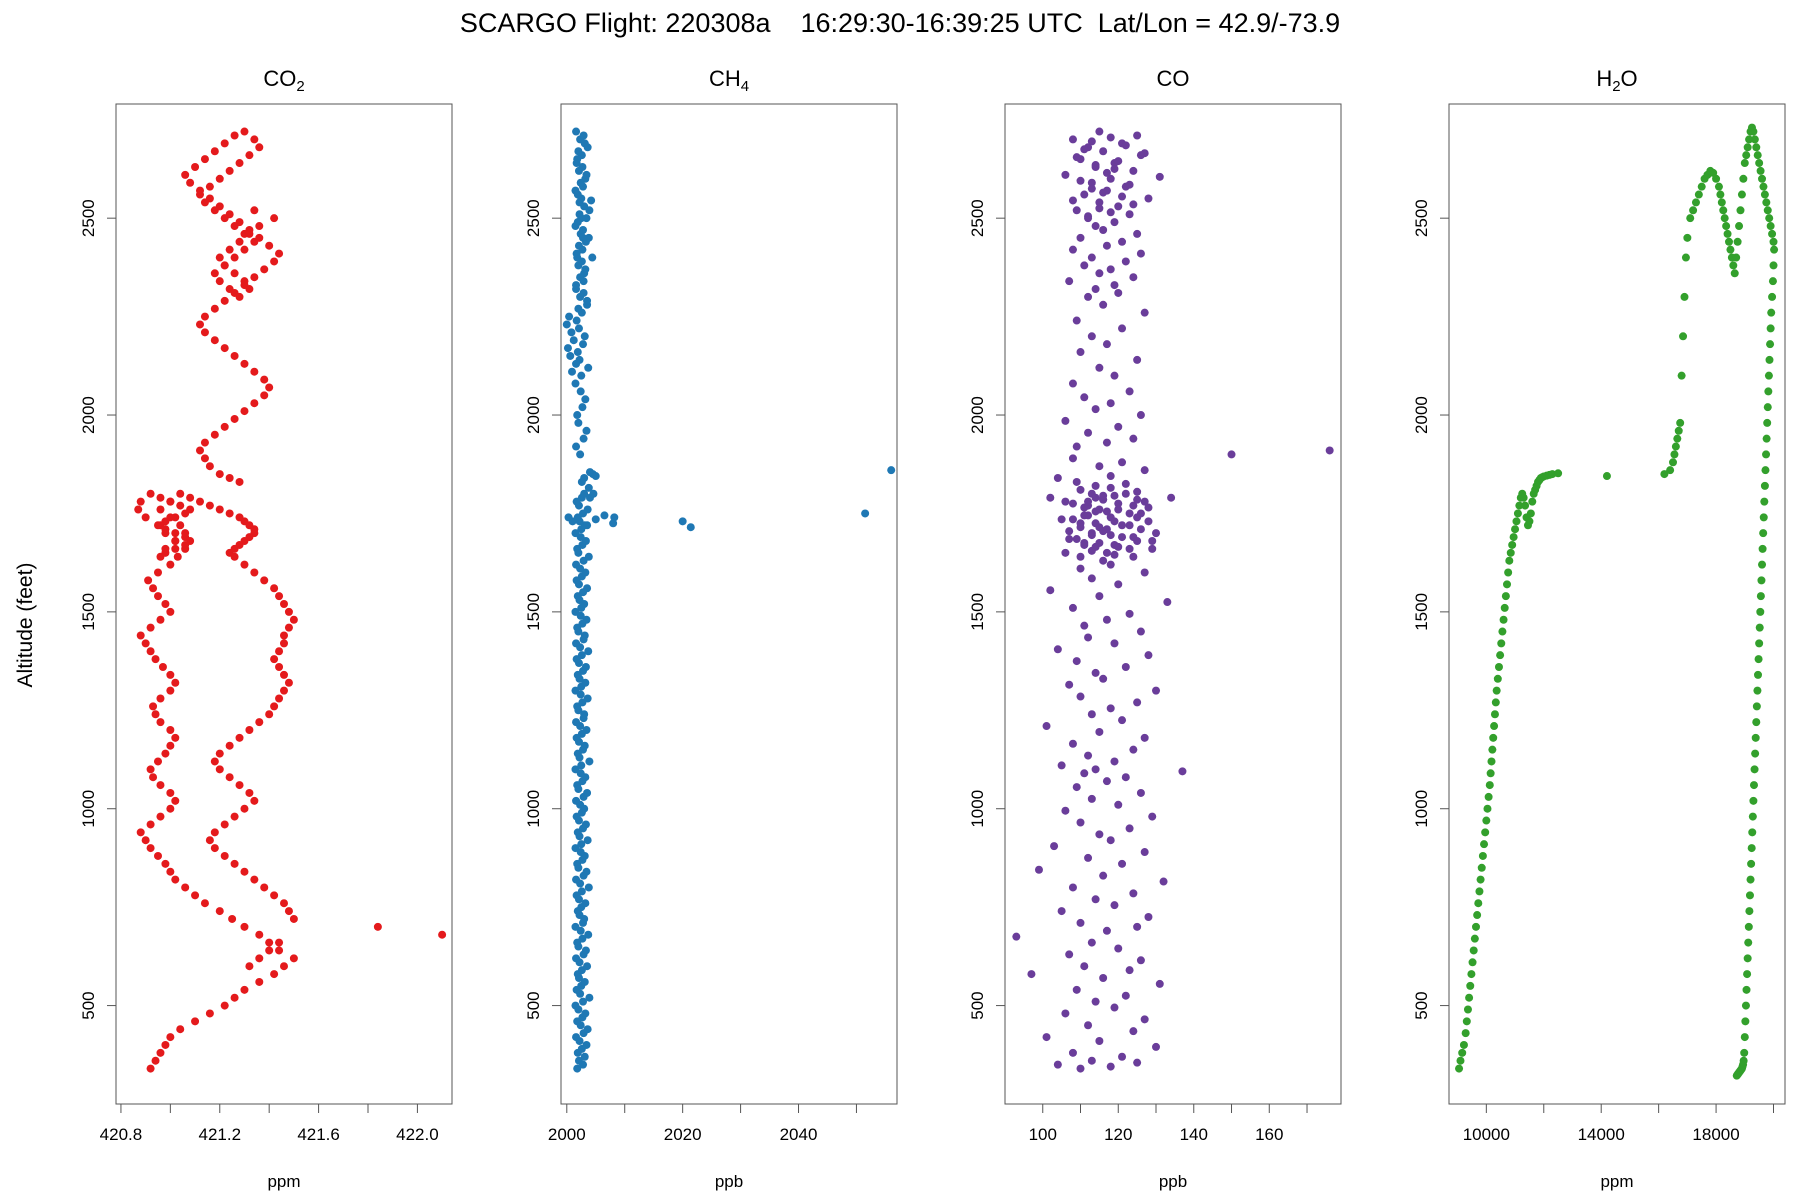 Image resolution: width=1800 pixels, height=1200 pixels. Describe the element at coordinates (977, 1005) in the screenshot. I see `y-tick-label: 500` at that location.